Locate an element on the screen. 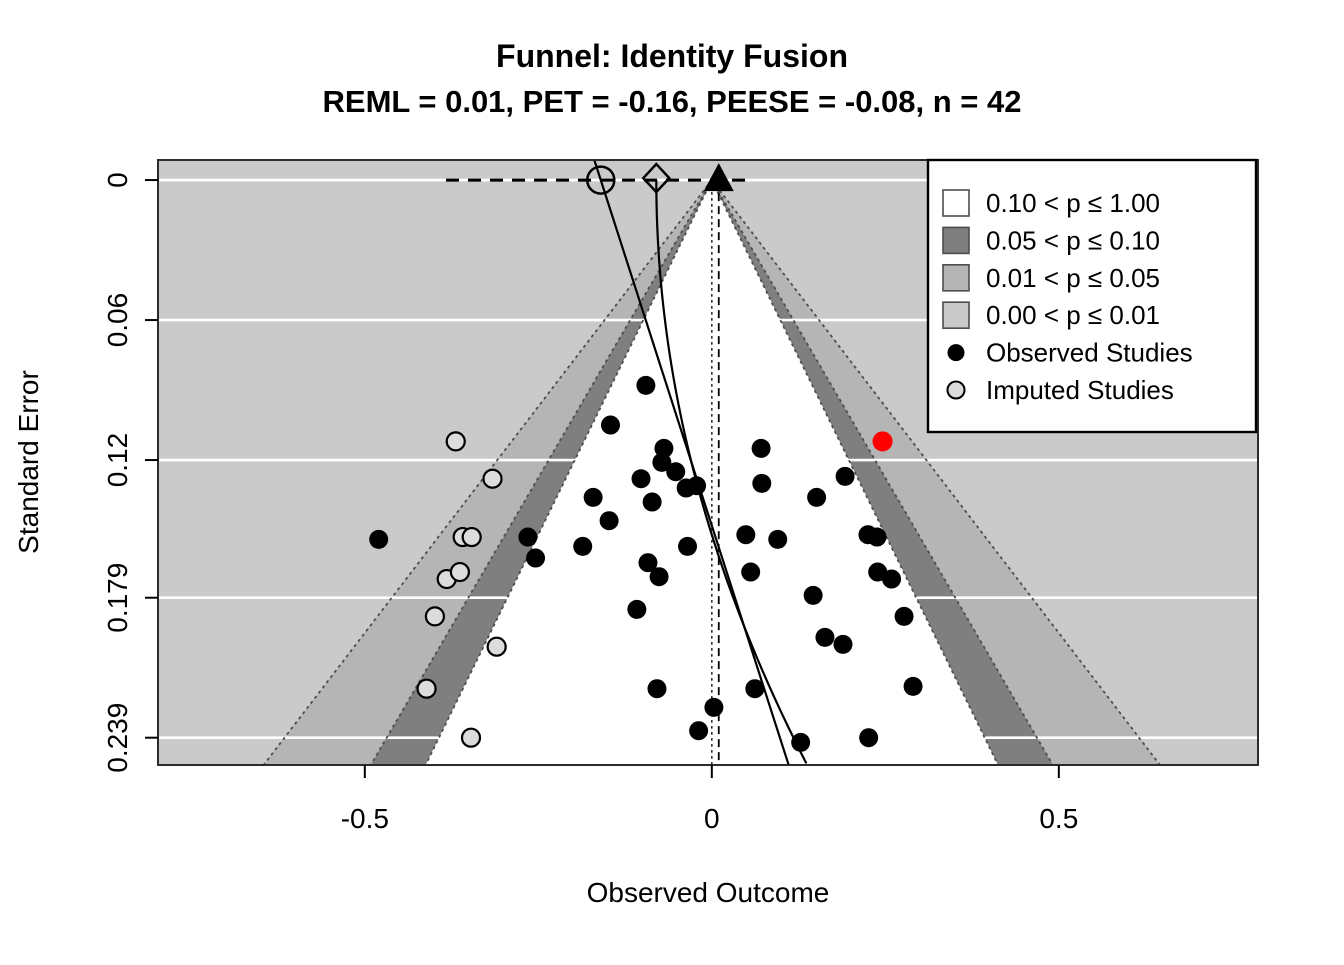  y-axis-tick-label: 0.06 is located at coordinates (117, 320).